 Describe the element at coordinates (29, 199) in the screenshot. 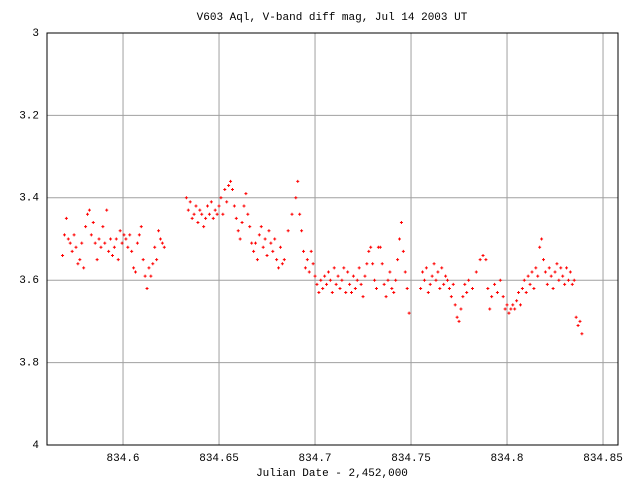

I see `y-tick-label: 3.4` at that location.